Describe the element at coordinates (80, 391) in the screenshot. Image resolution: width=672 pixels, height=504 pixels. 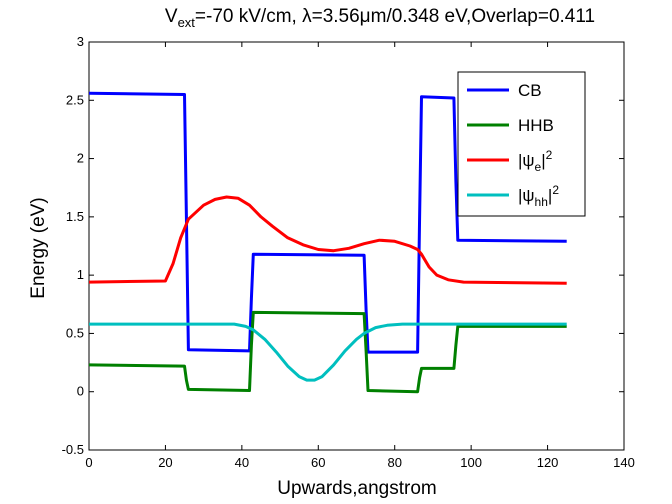
I see `y-tick-label: 0` at that location.